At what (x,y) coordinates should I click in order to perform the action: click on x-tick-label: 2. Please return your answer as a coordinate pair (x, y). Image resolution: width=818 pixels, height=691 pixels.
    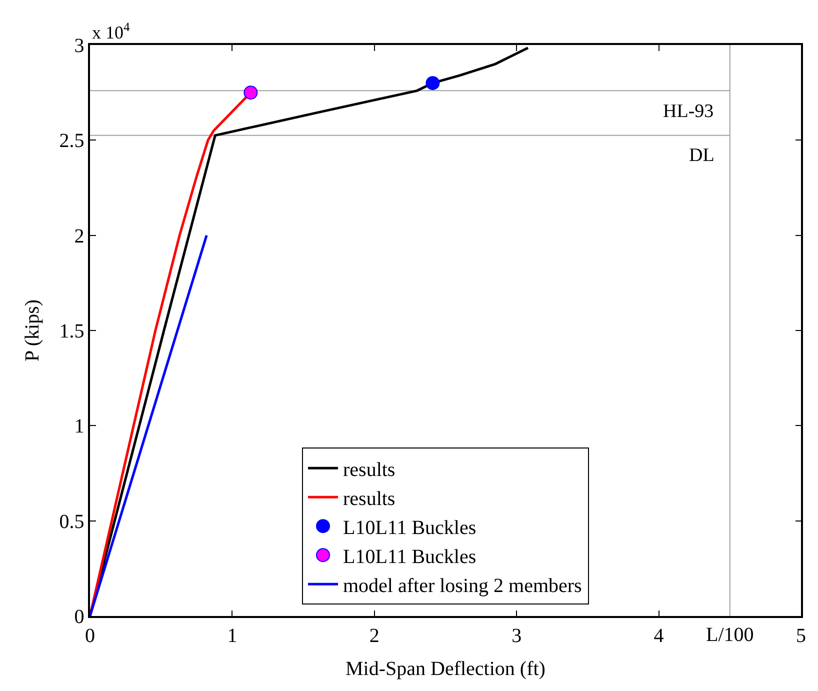
    Looking at the image, I should click on (374, 635).